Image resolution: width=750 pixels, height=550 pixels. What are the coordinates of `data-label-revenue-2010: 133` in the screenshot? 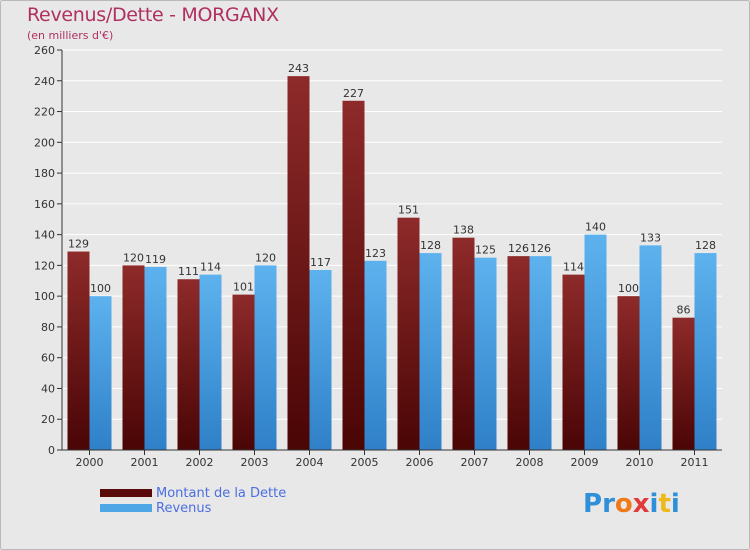 It's located at (650, 237).